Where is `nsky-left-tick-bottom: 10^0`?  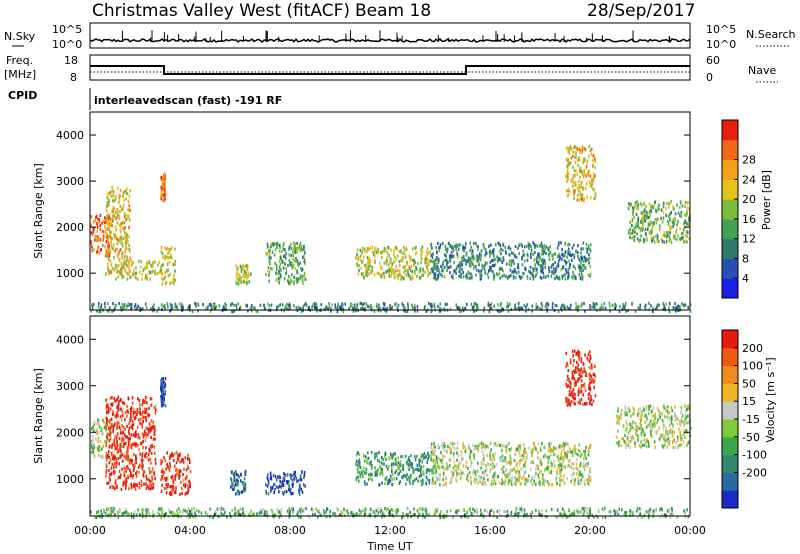 nsky-left-tick-bottom: 10^0 is located at coordinates (67, 44).